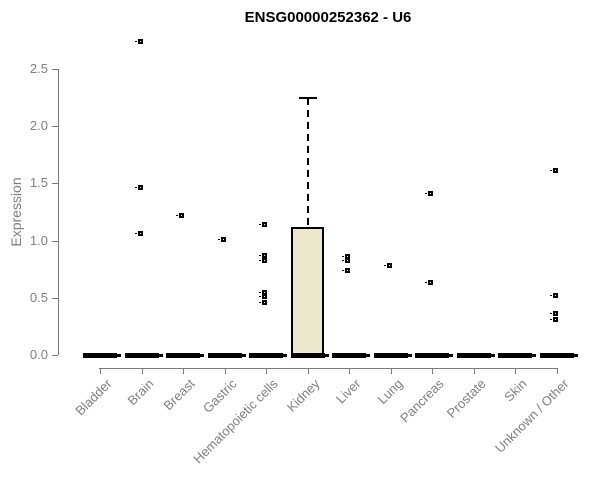 Image resolution: width=600 pixels, height=500 pixels. I want to click on chart-title: ENSG00000252362 - U6, so click(328, 17).